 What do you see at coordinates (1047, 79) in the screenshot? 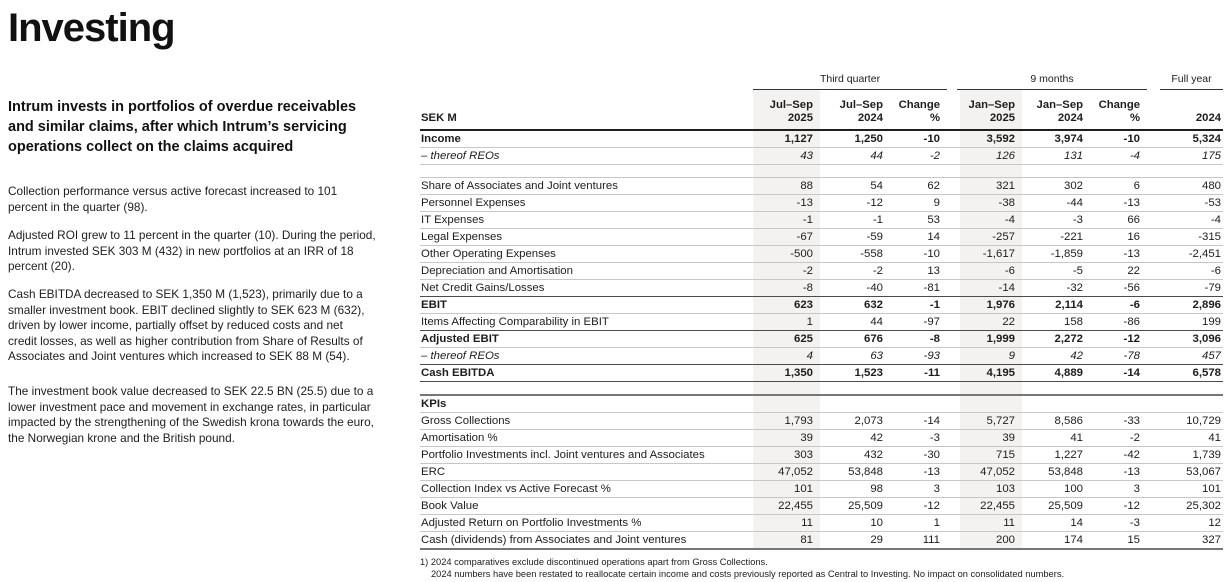
I see `group-header-nine-months: 9 months` at bounding box center [1047, 79].